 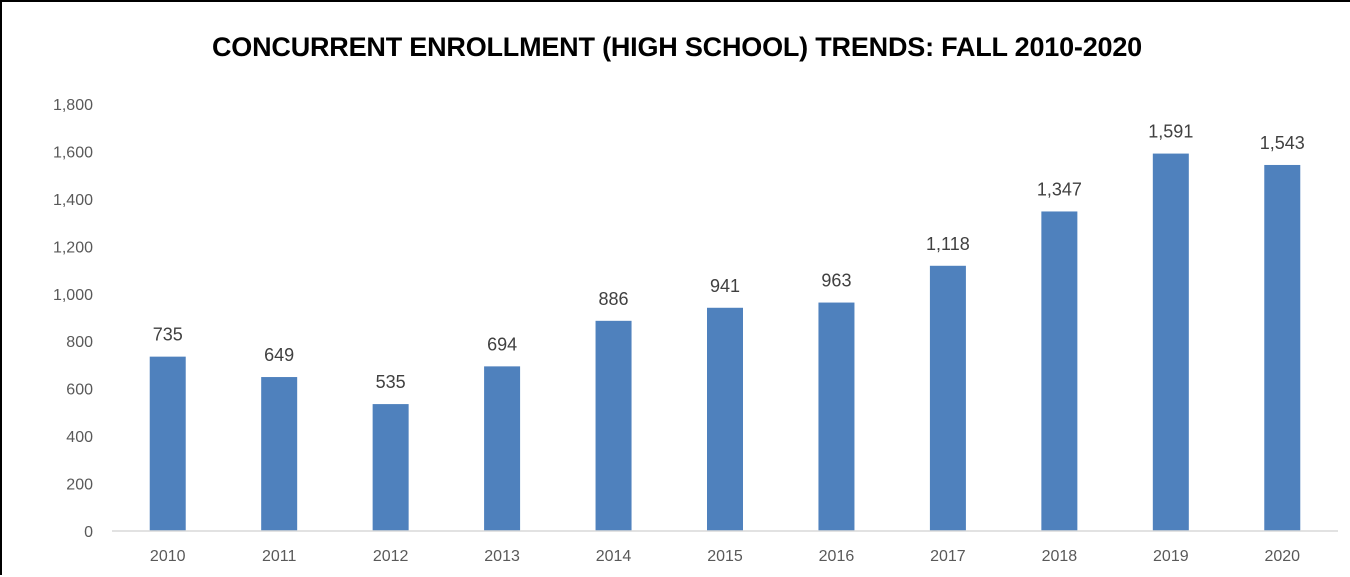 I want to click on data-label: 1,118, so click(x=948, y=244).